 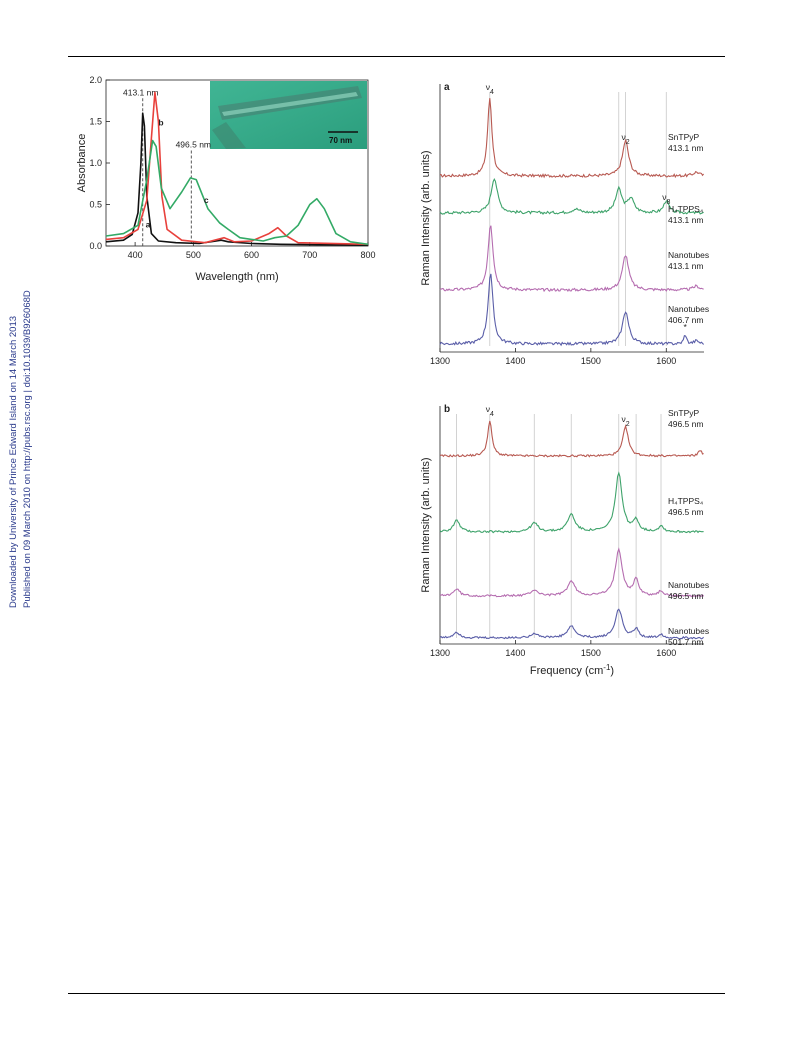 I want to click on raman-spectrum-excitation: 501.7 nm, so click(x=685, y=642).